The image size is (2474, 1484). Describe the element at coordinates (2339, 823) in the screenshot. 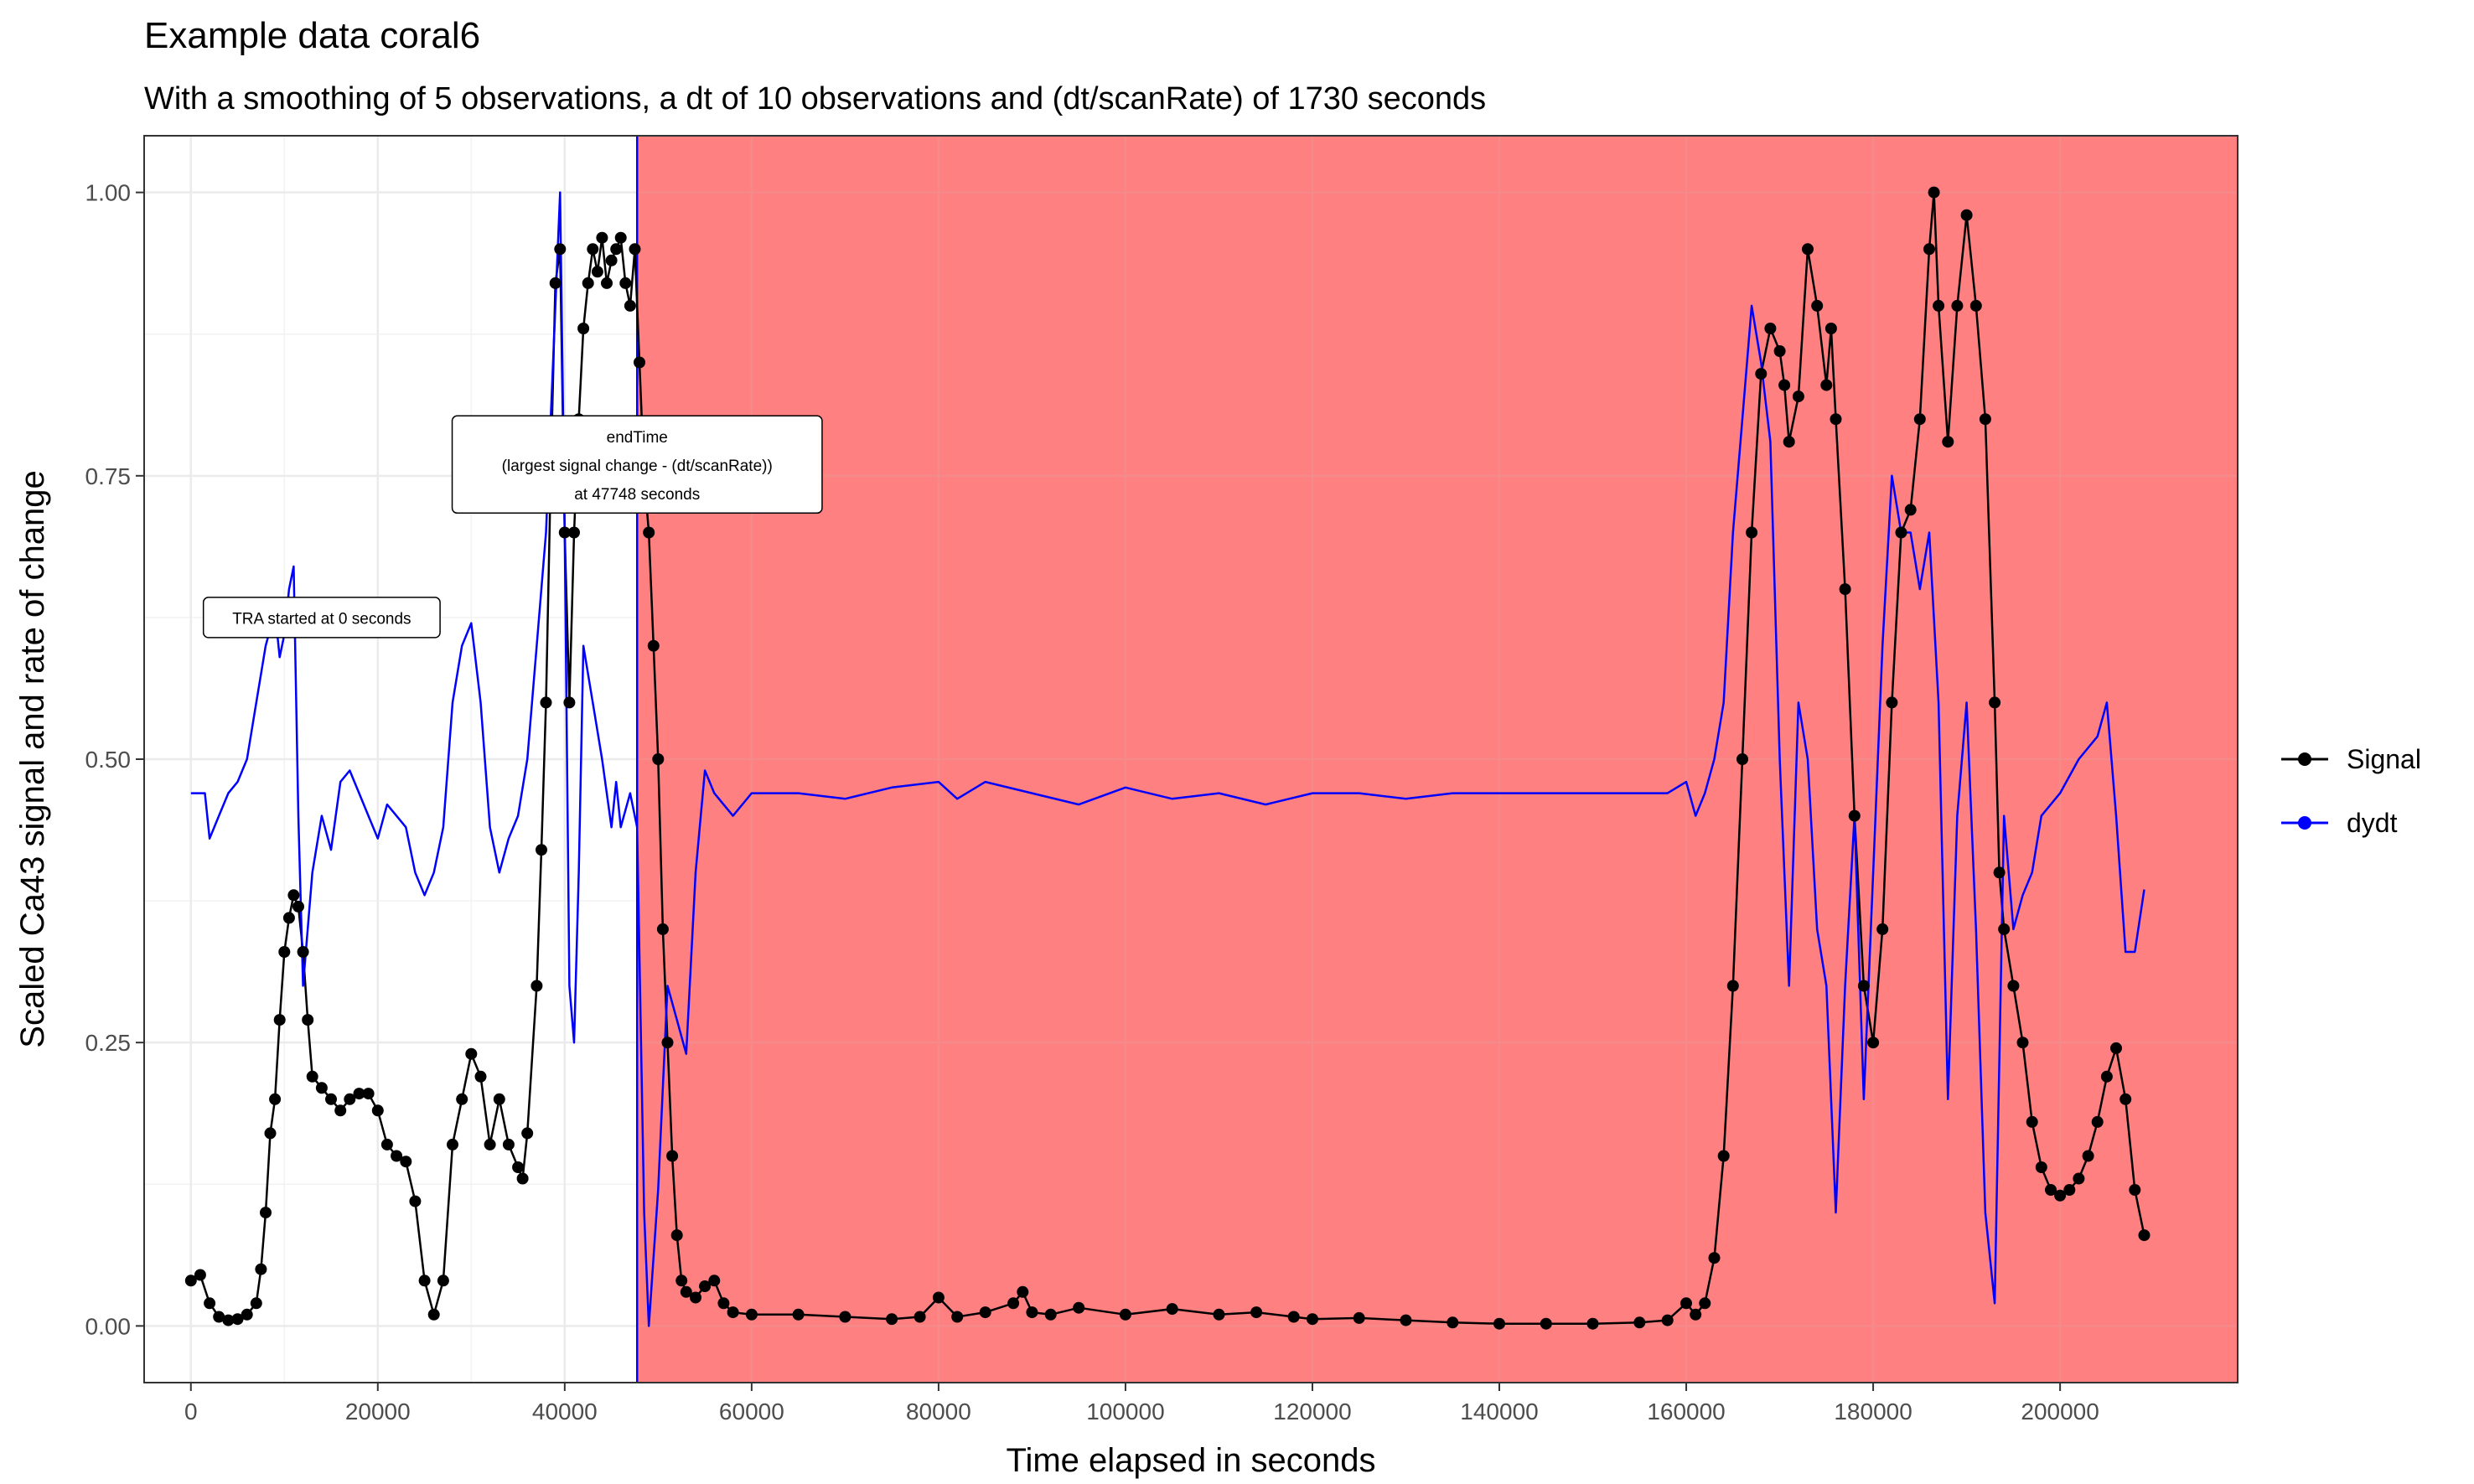

I see `legend-item-dydt: dydt` at that location.